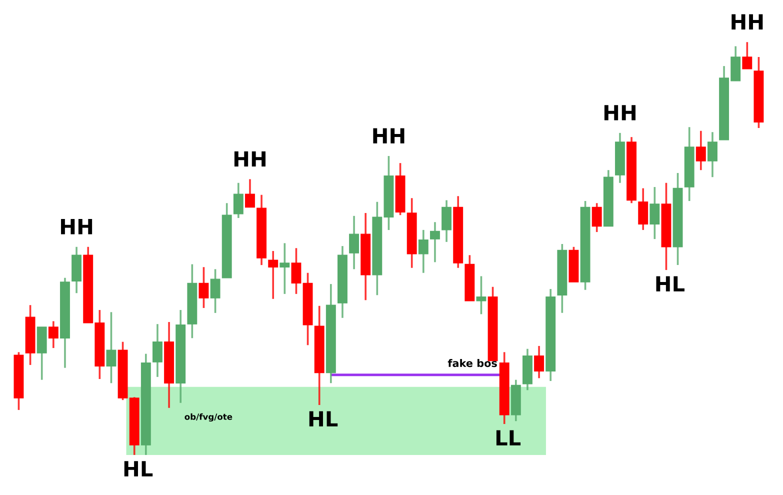 The width and height of the screenshot is (783, 495). Describe the element at coordinates (508, 438) in the screenshot. I see `annotation: LL` at that location.